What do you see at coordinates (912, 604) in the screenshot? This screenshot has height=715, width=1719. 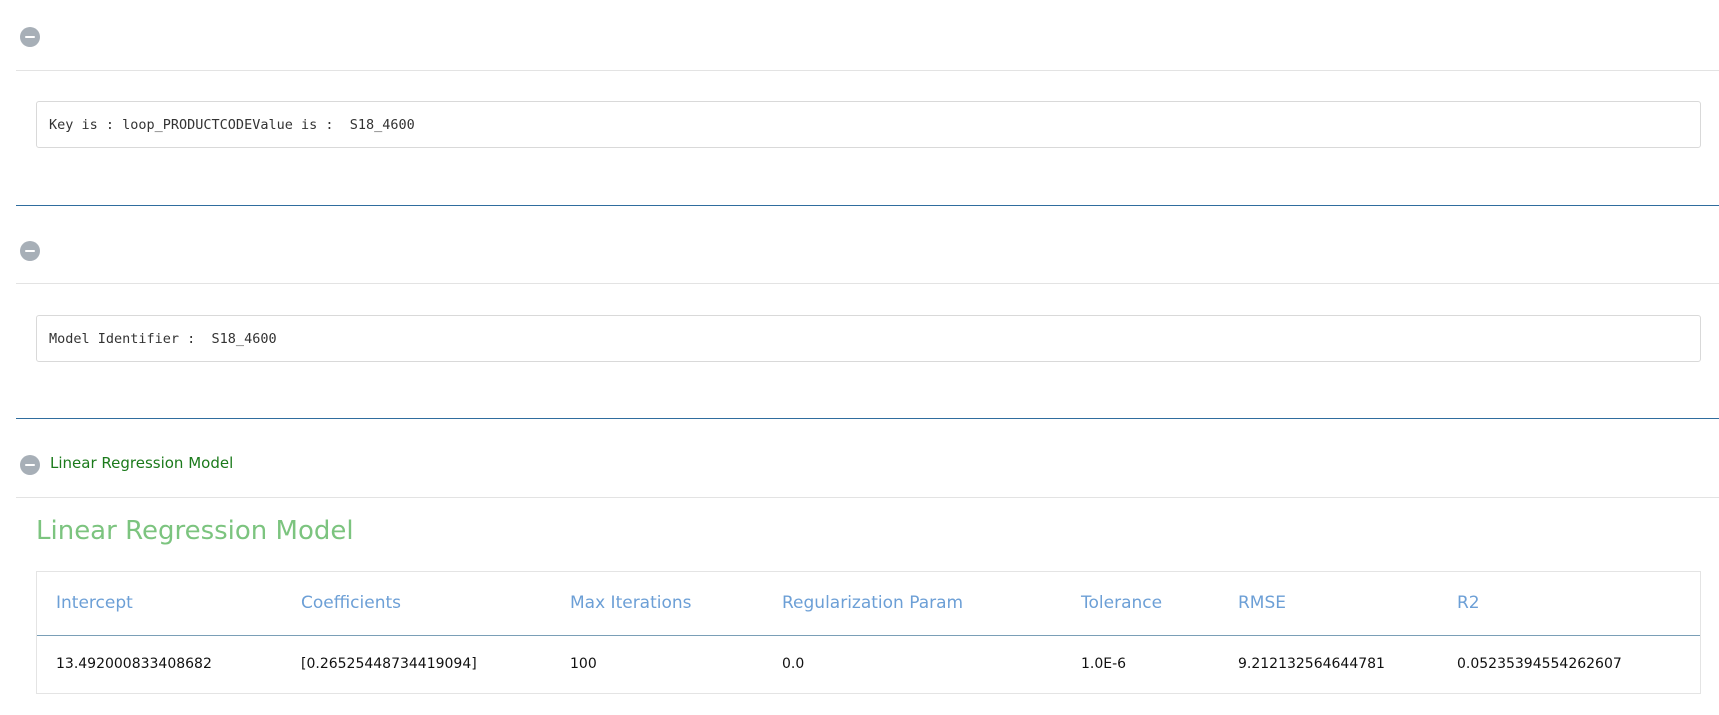 I see `column-header: Regularization Param` at bounding box center [912, 604].